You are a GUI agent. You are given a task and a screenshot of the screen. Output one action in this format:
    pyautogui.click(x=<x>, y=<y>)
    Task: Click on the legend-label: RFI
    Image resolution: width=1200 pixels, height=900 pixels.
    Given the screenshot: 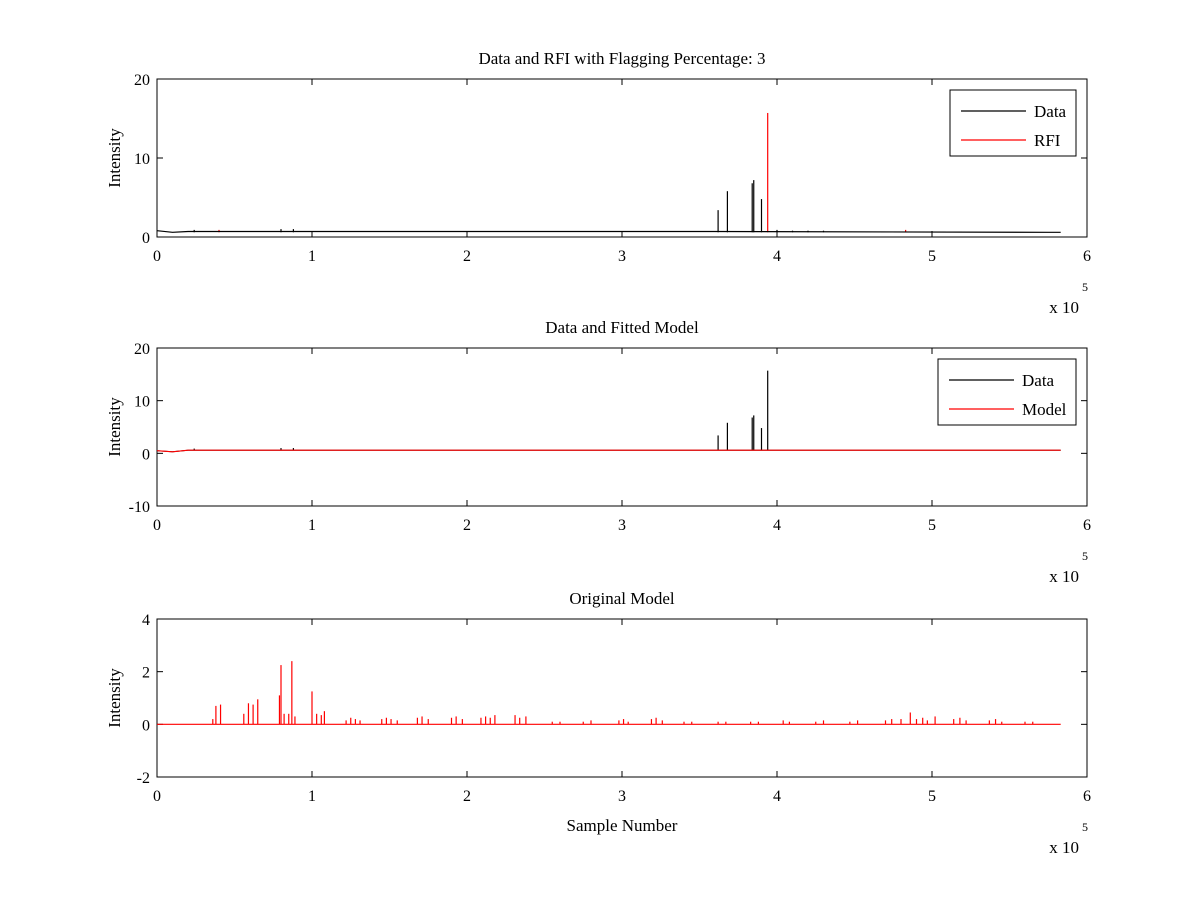 What is the action you would take?
    pyautogui.click(x=1047, y=140)
    